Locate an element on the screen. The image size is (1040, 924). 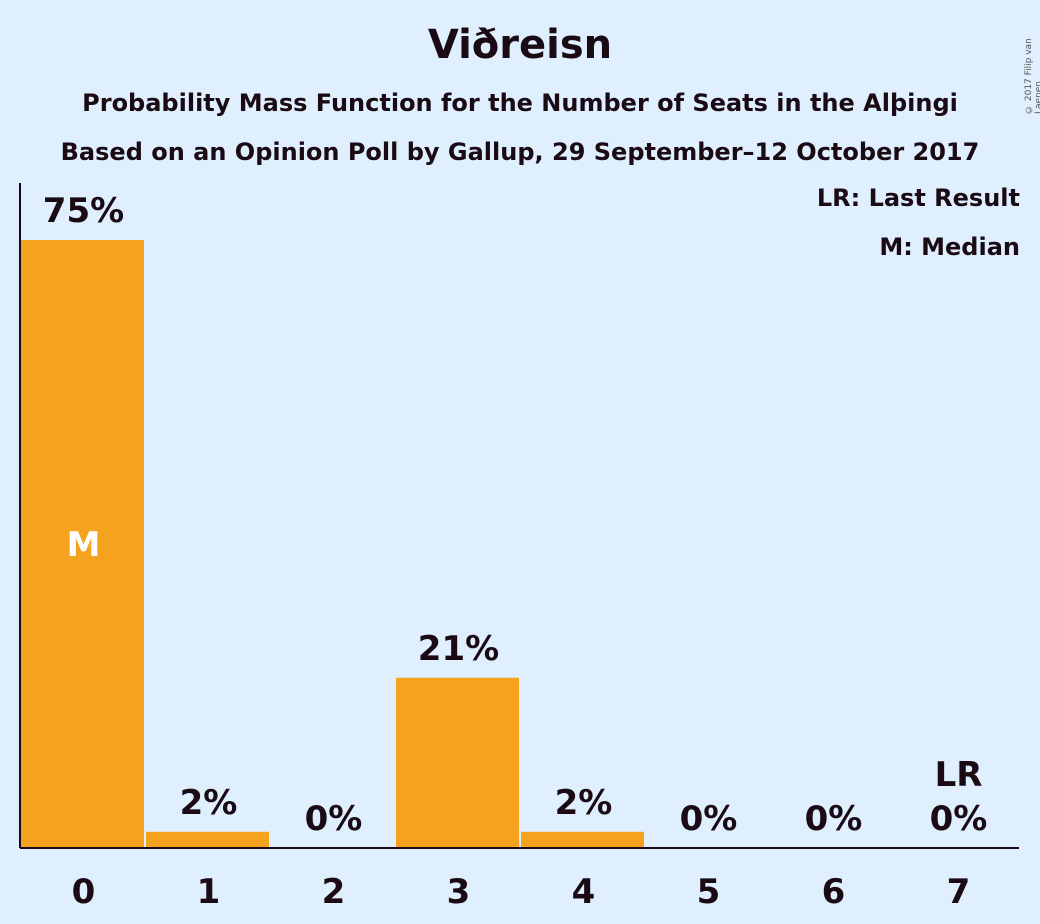
value-label-3: 21% is located at coordinates (458, 649).